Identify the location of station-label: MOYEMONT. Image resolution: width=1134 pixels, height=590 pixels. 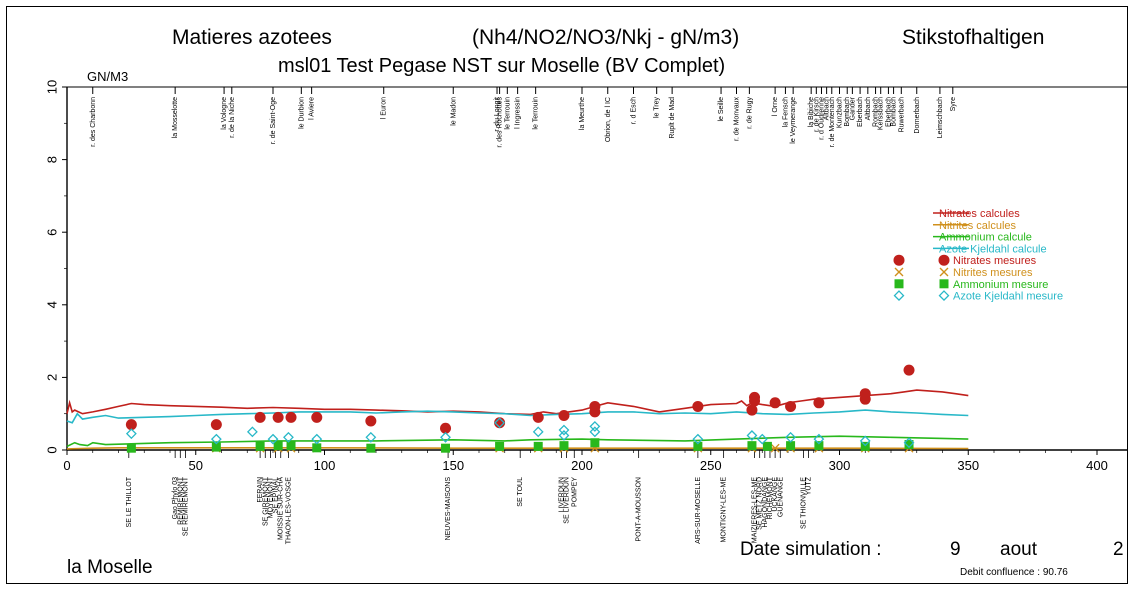
(270, 497).